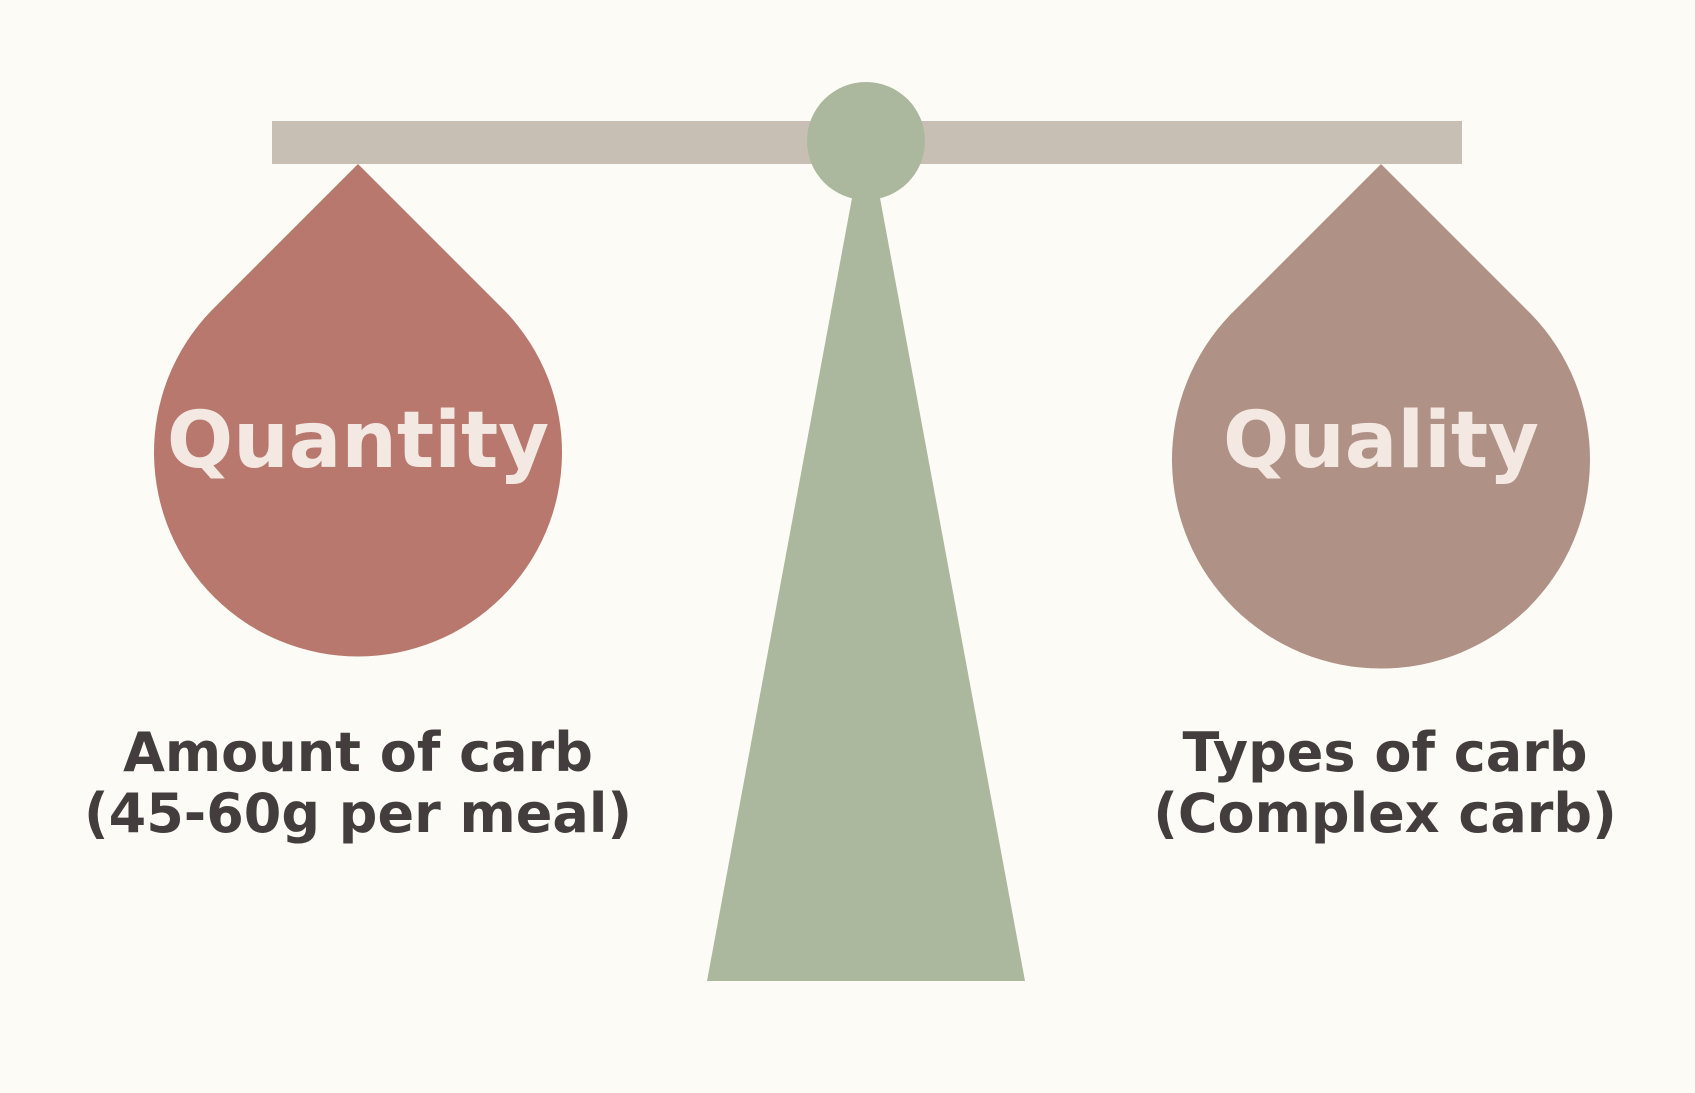  I want to click on quality-weight, so click(1380, 416).